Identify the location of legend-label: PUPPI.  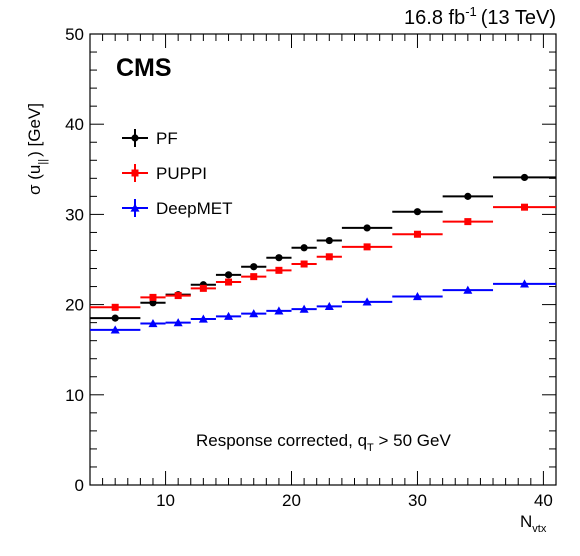
(181, 173).